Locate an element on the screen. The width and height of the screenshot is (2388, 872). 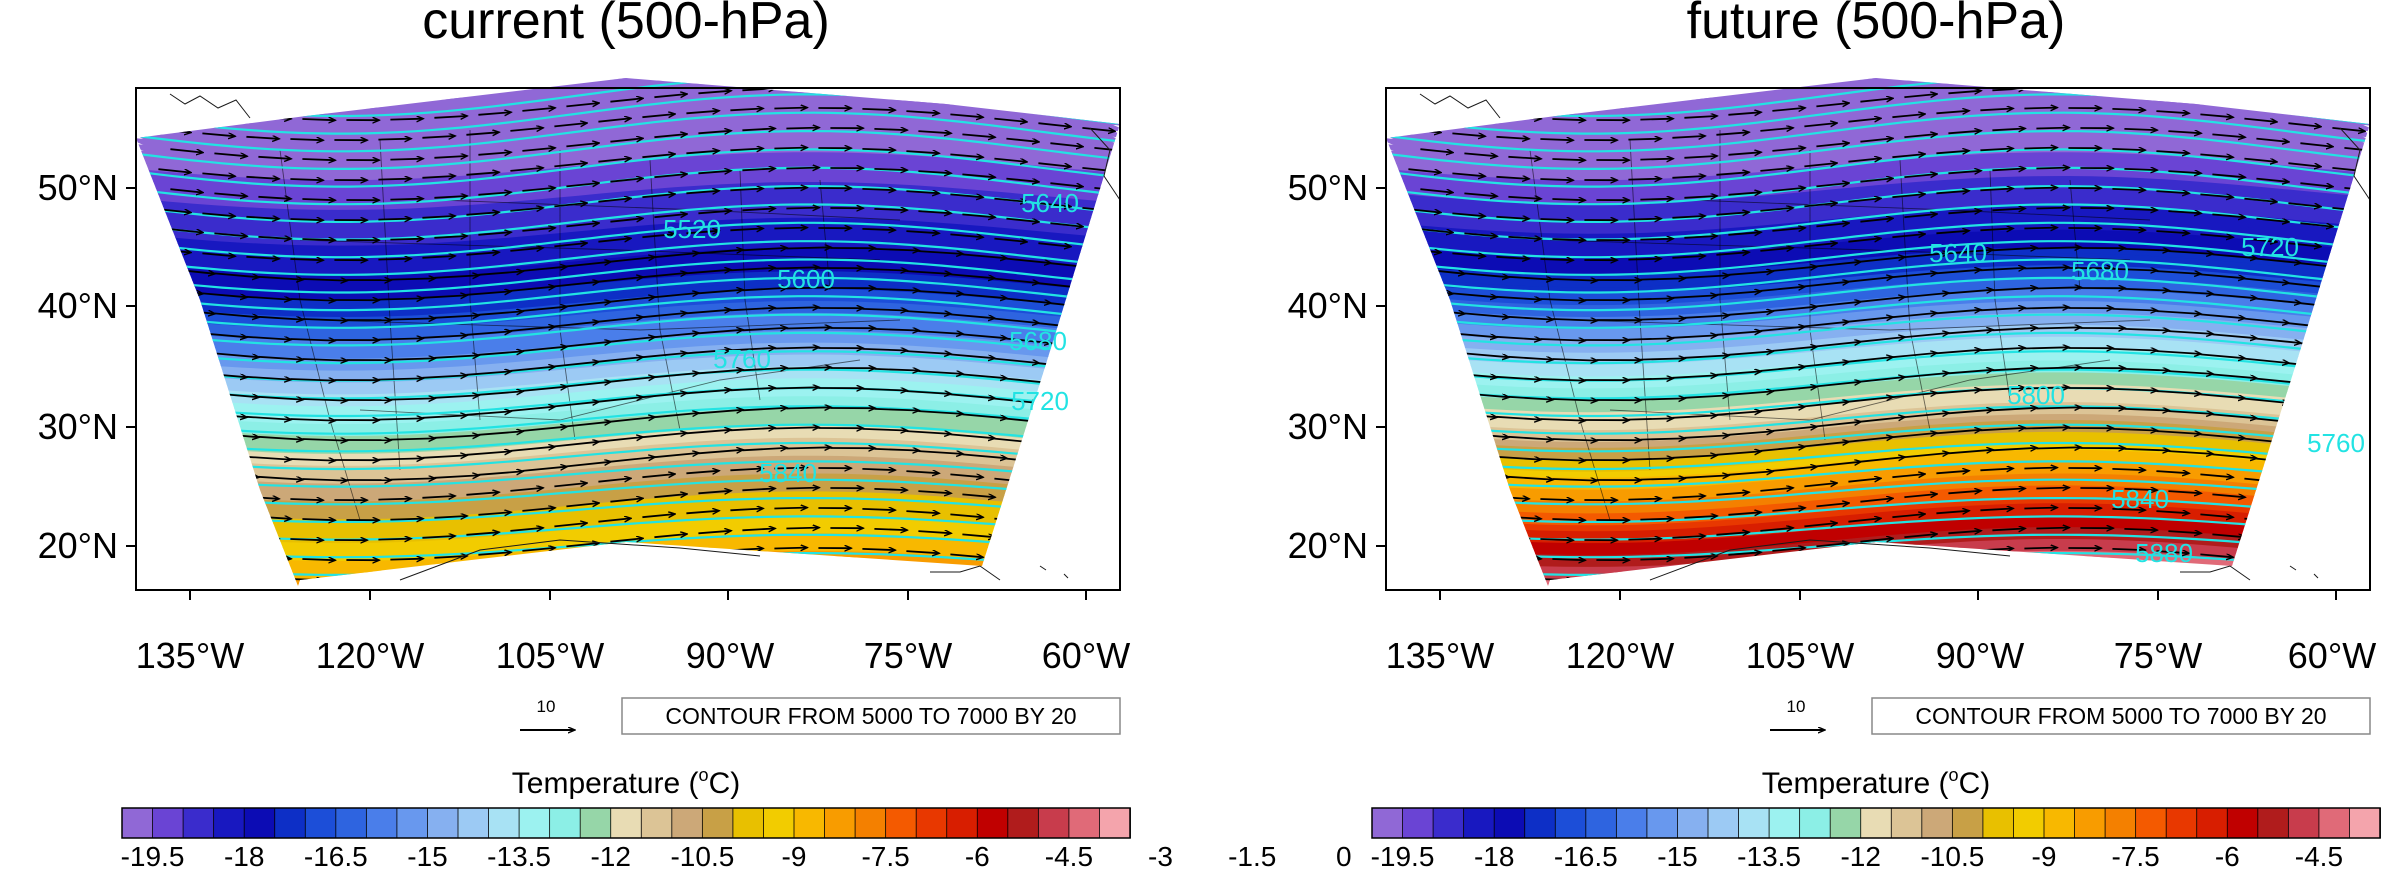
colorbar-tick-label: -18 is located at coordinates (244, 856).